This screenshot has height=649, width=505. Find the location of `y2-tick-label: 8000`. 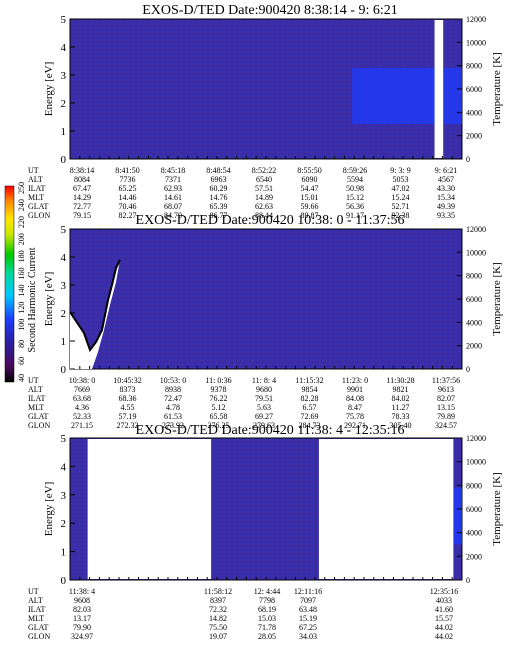

y2-tick-label: 8000 is located at coordinates (474, 485).